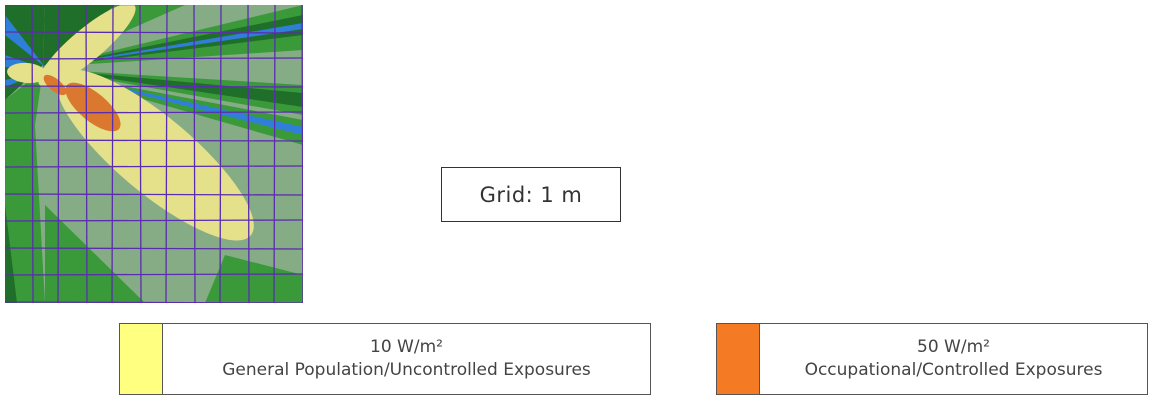 This screenshot has height=395, width=1150. I want to click on blue-ray-upper, so click(174, 45).